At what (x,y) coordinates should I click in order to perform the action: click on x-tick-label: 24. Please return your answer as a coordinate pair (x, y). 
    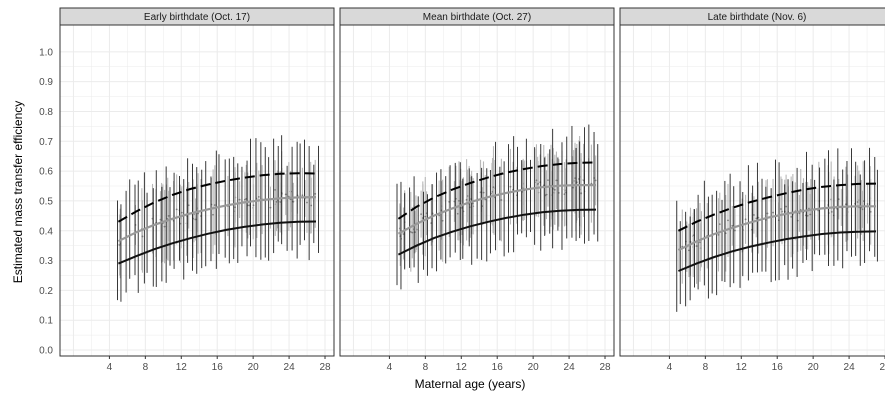
    Looking at the image, I should click on (290, 367).